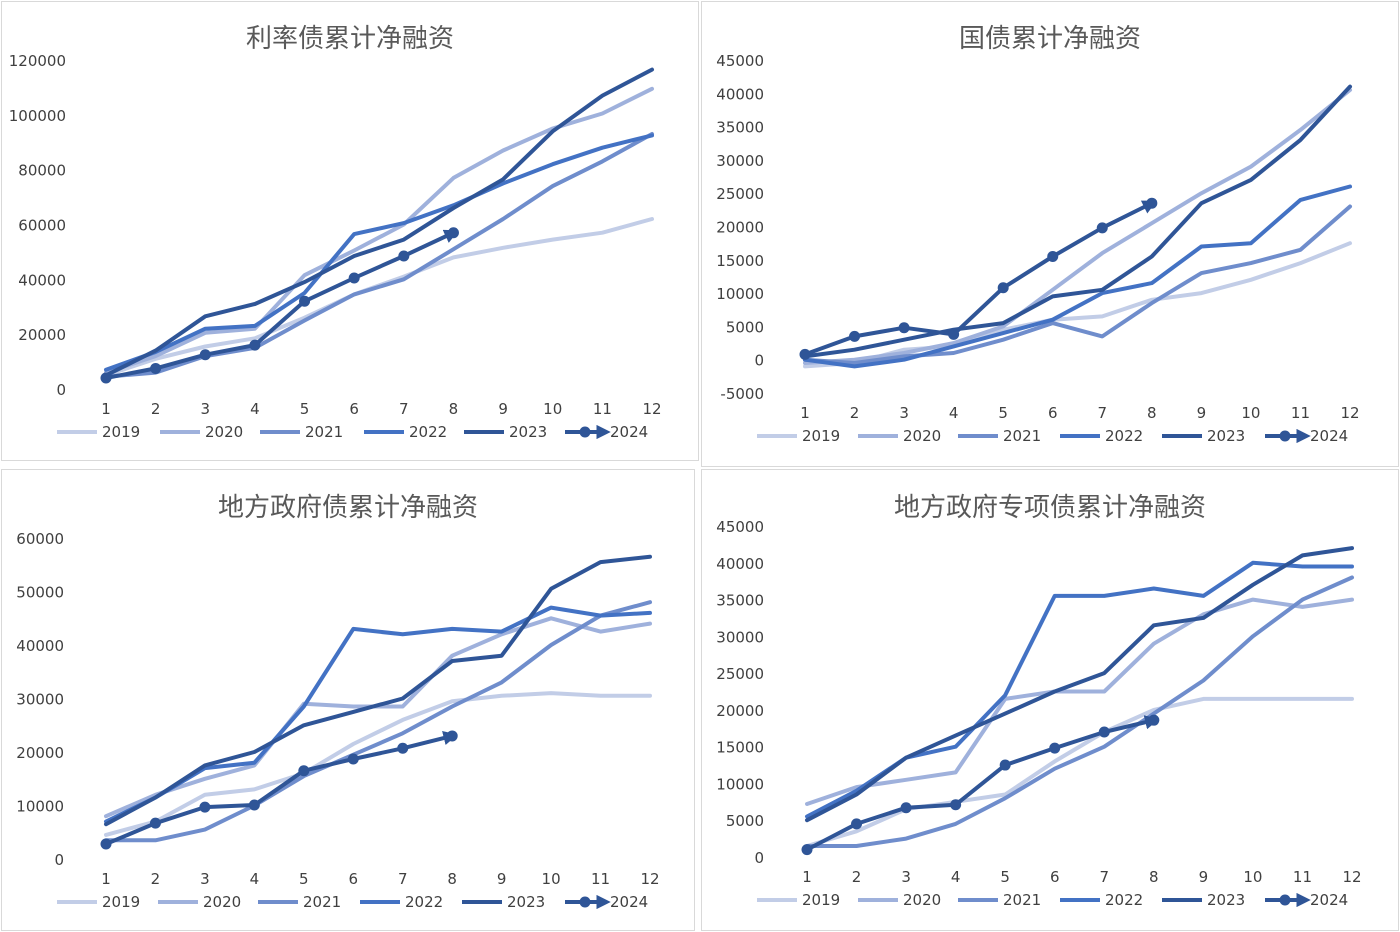 Image resolution: width=1400 pixels, height=932 pixels. Describe the element at coordinates (740, 161) in the screenshot. I see `y-tick-label: 30000` at that location.